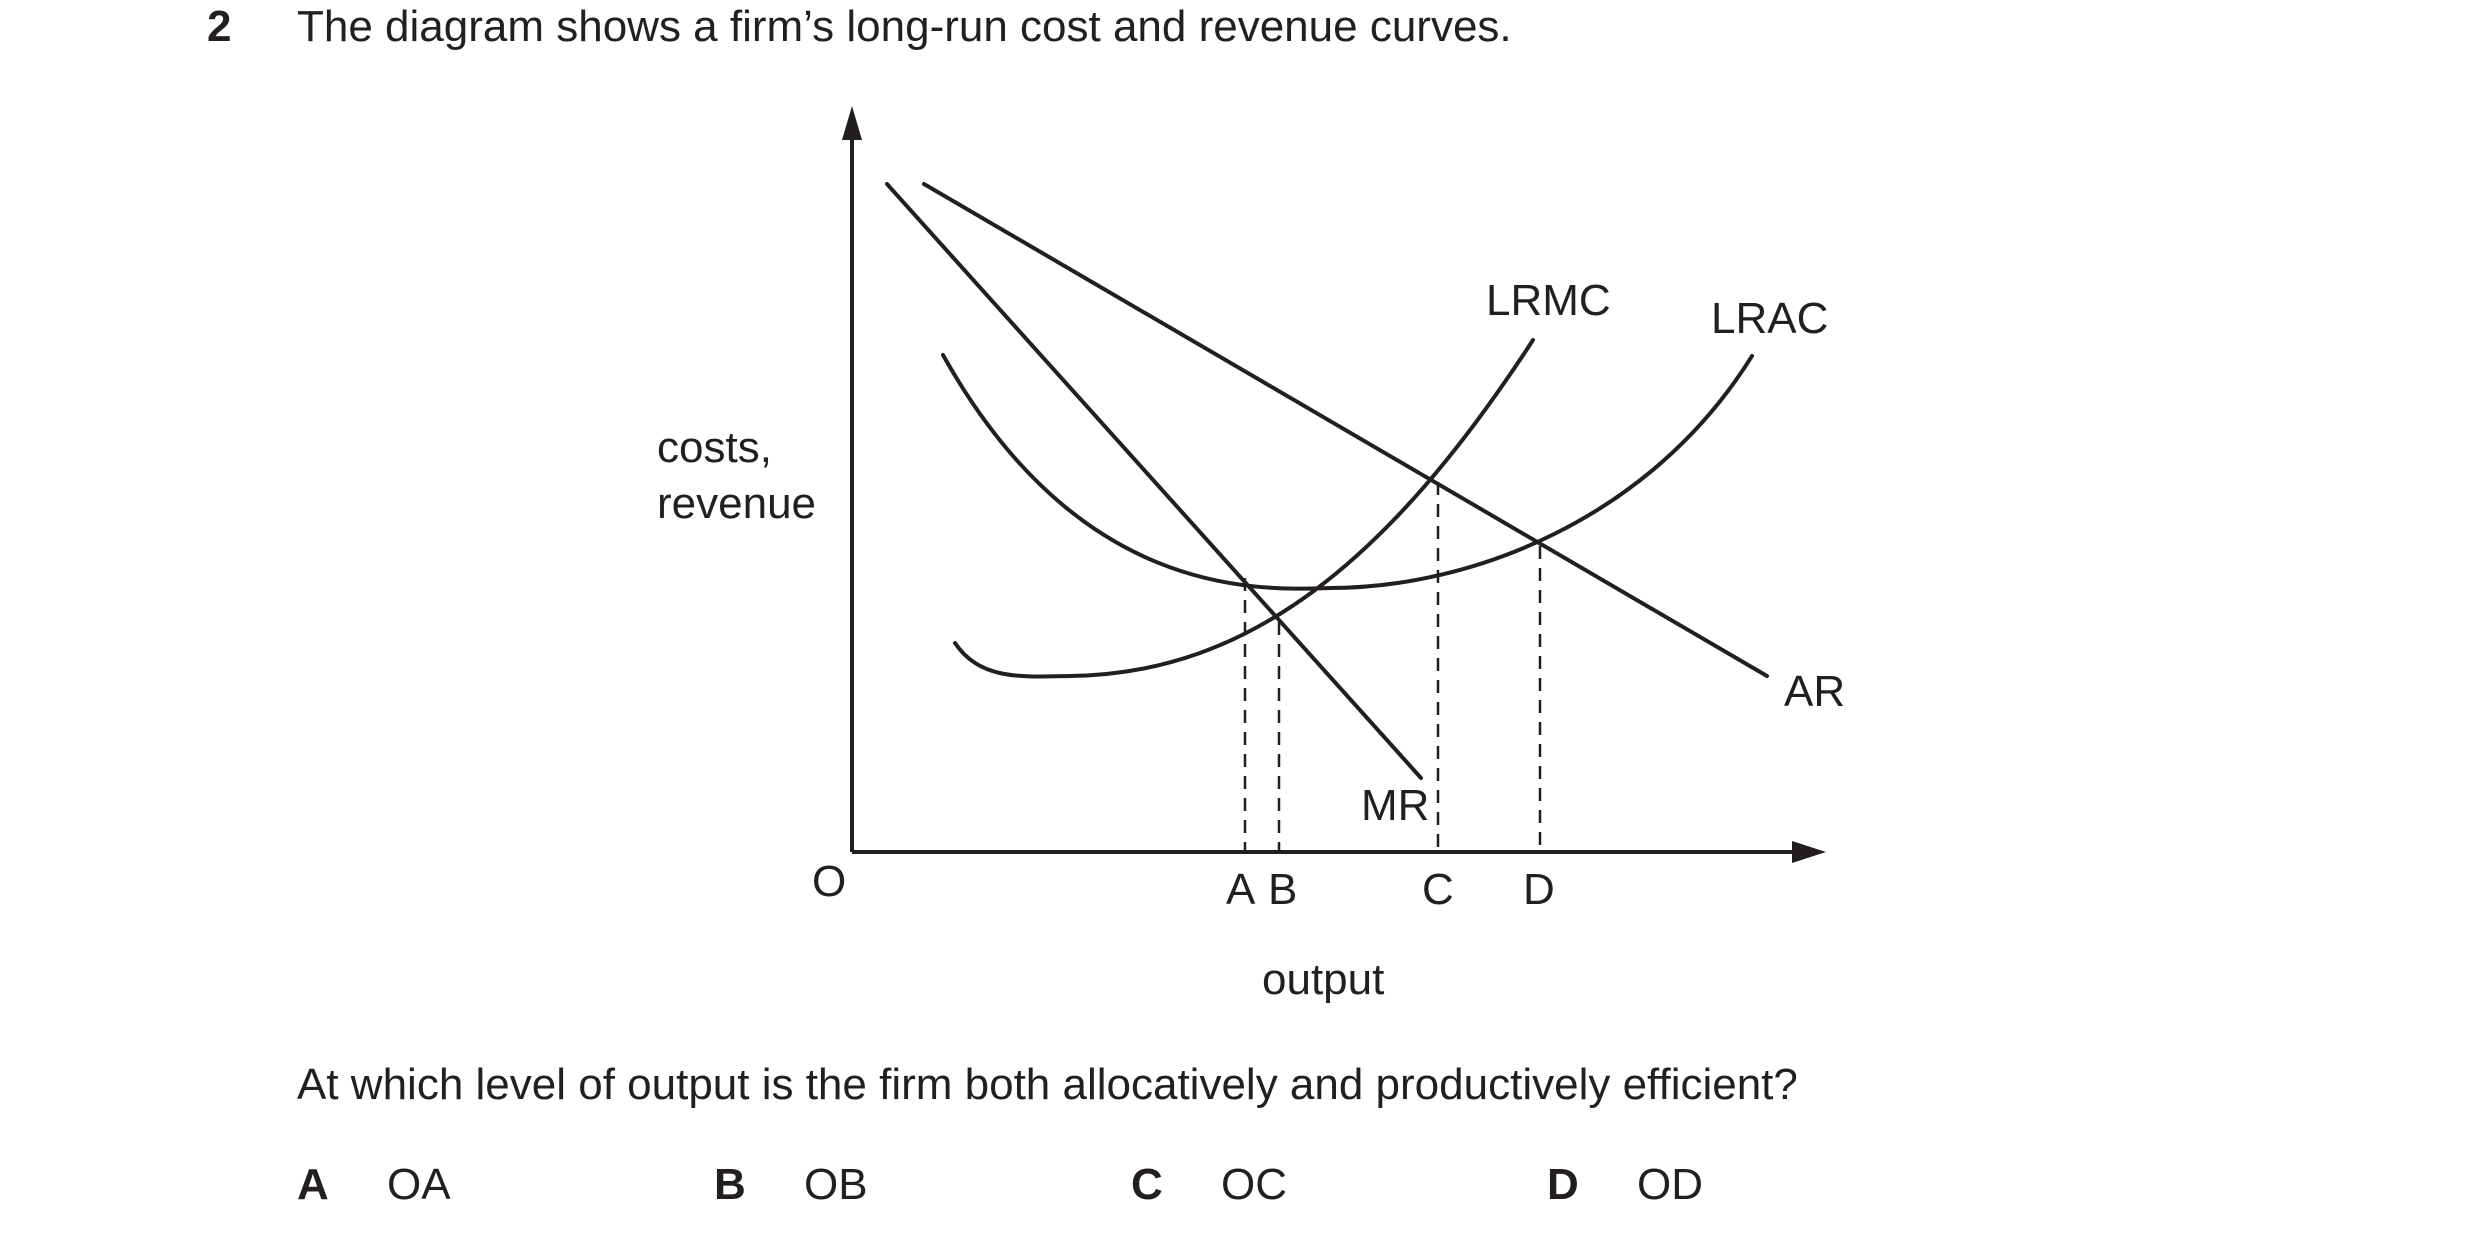 The width and height of the screenshot is (2480, 1234). I want to click on option-a: A OA, so click(374, 1185).